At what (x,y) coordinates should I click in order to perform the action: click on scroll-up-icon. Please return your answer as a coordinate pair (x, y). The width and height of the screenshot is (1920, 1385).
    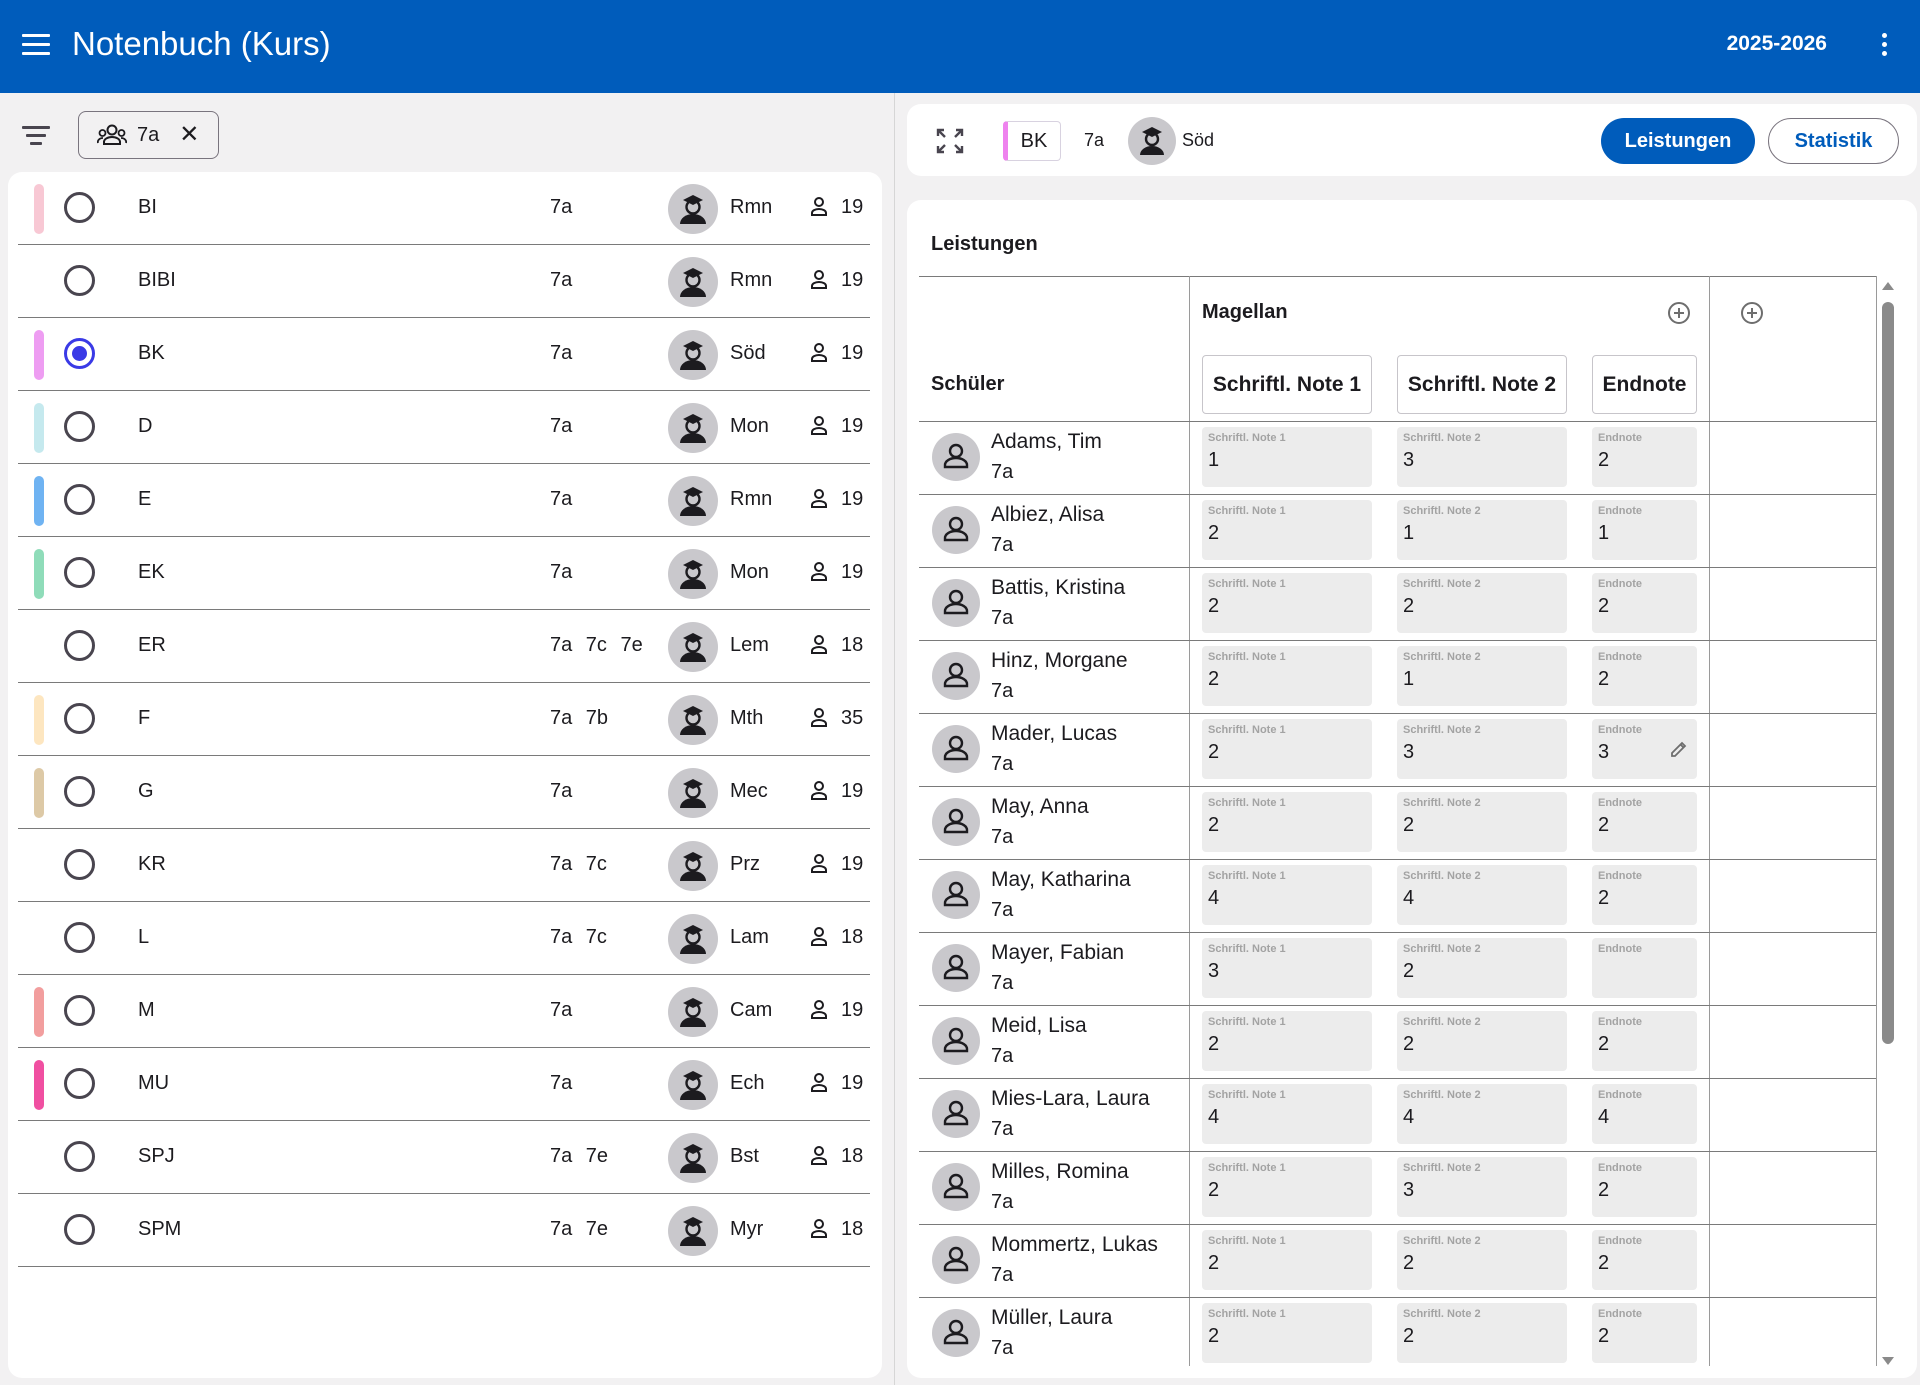
    Looking at the image, I should click on (1888, 286).